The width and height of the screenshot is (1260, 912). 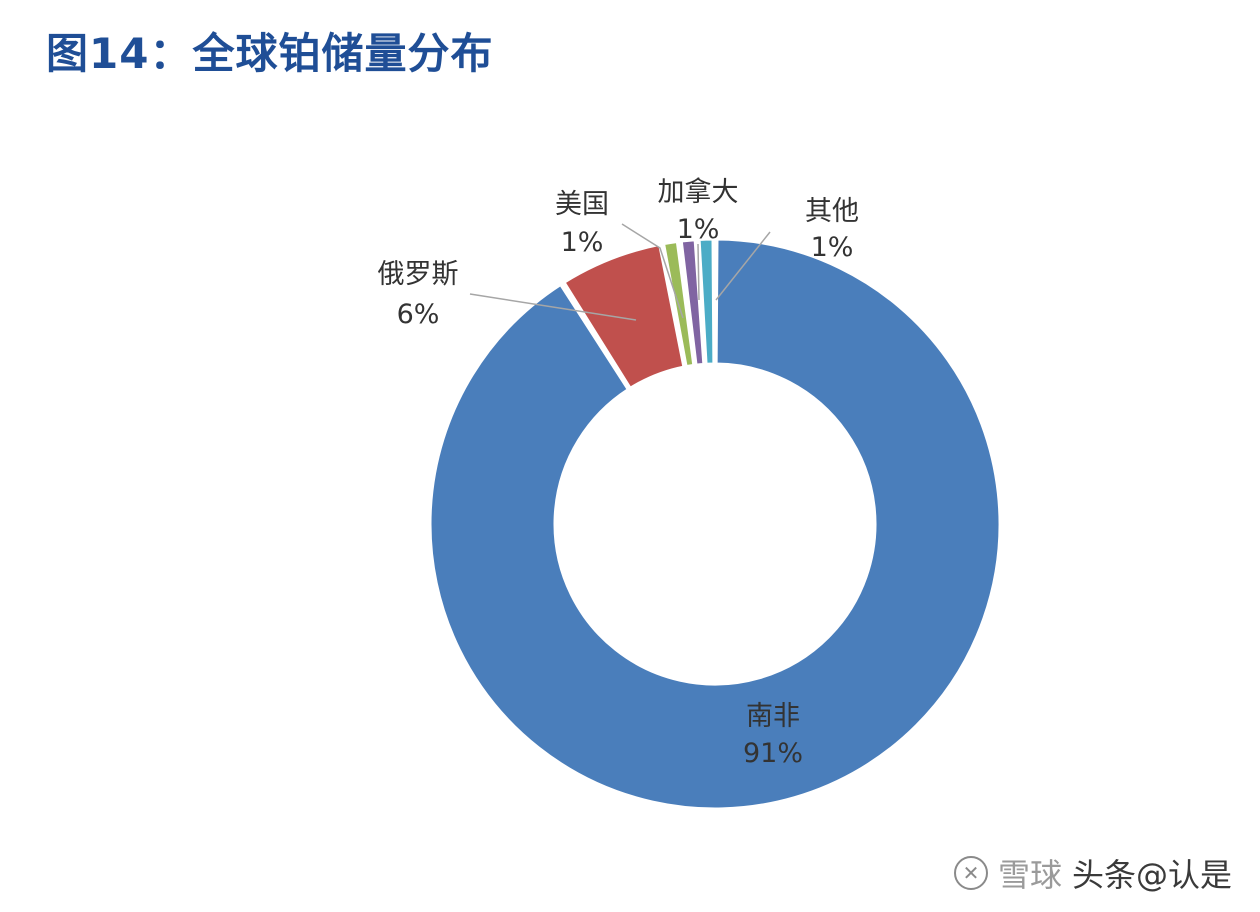 I want to click on leader-lines-group, so click(x=620, y=272).